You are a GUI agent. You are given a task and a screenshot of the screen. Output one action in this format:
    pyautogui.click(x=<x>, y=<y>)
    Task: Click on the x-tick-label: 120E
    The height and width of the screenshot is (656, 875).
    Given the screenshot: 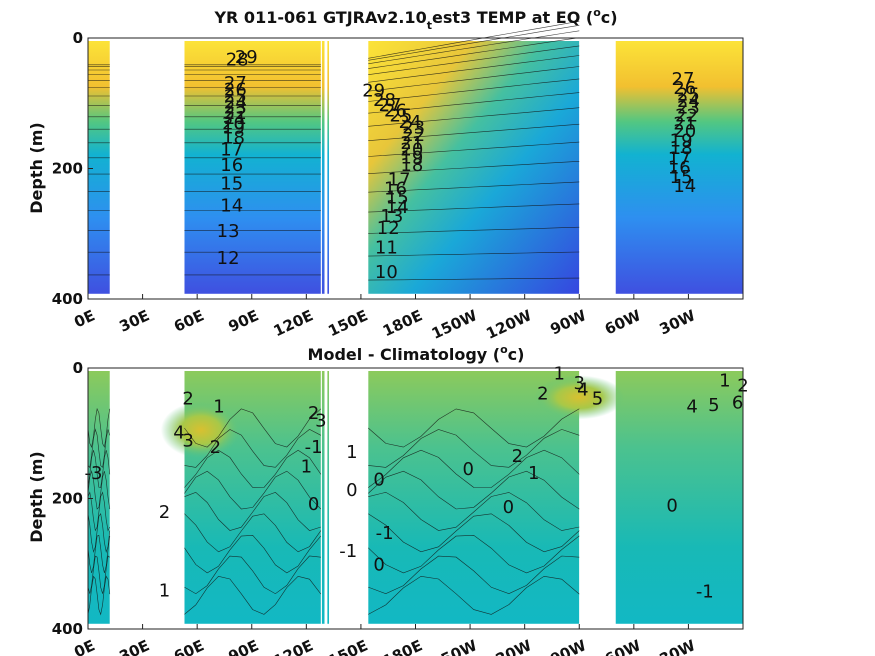 What is the action you would take?
    pyautogui.click(x=293, y=323)
    